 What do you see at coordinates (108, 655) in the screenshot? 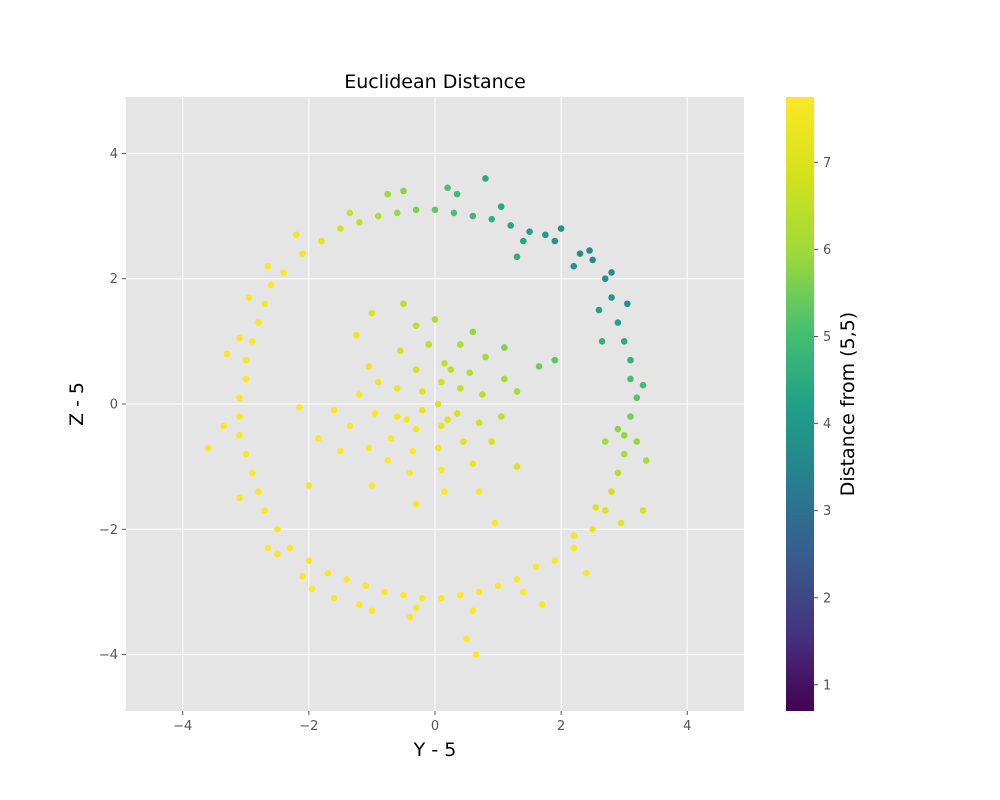
I see `y-tick-label: −4` at bounding box center [108, 655].